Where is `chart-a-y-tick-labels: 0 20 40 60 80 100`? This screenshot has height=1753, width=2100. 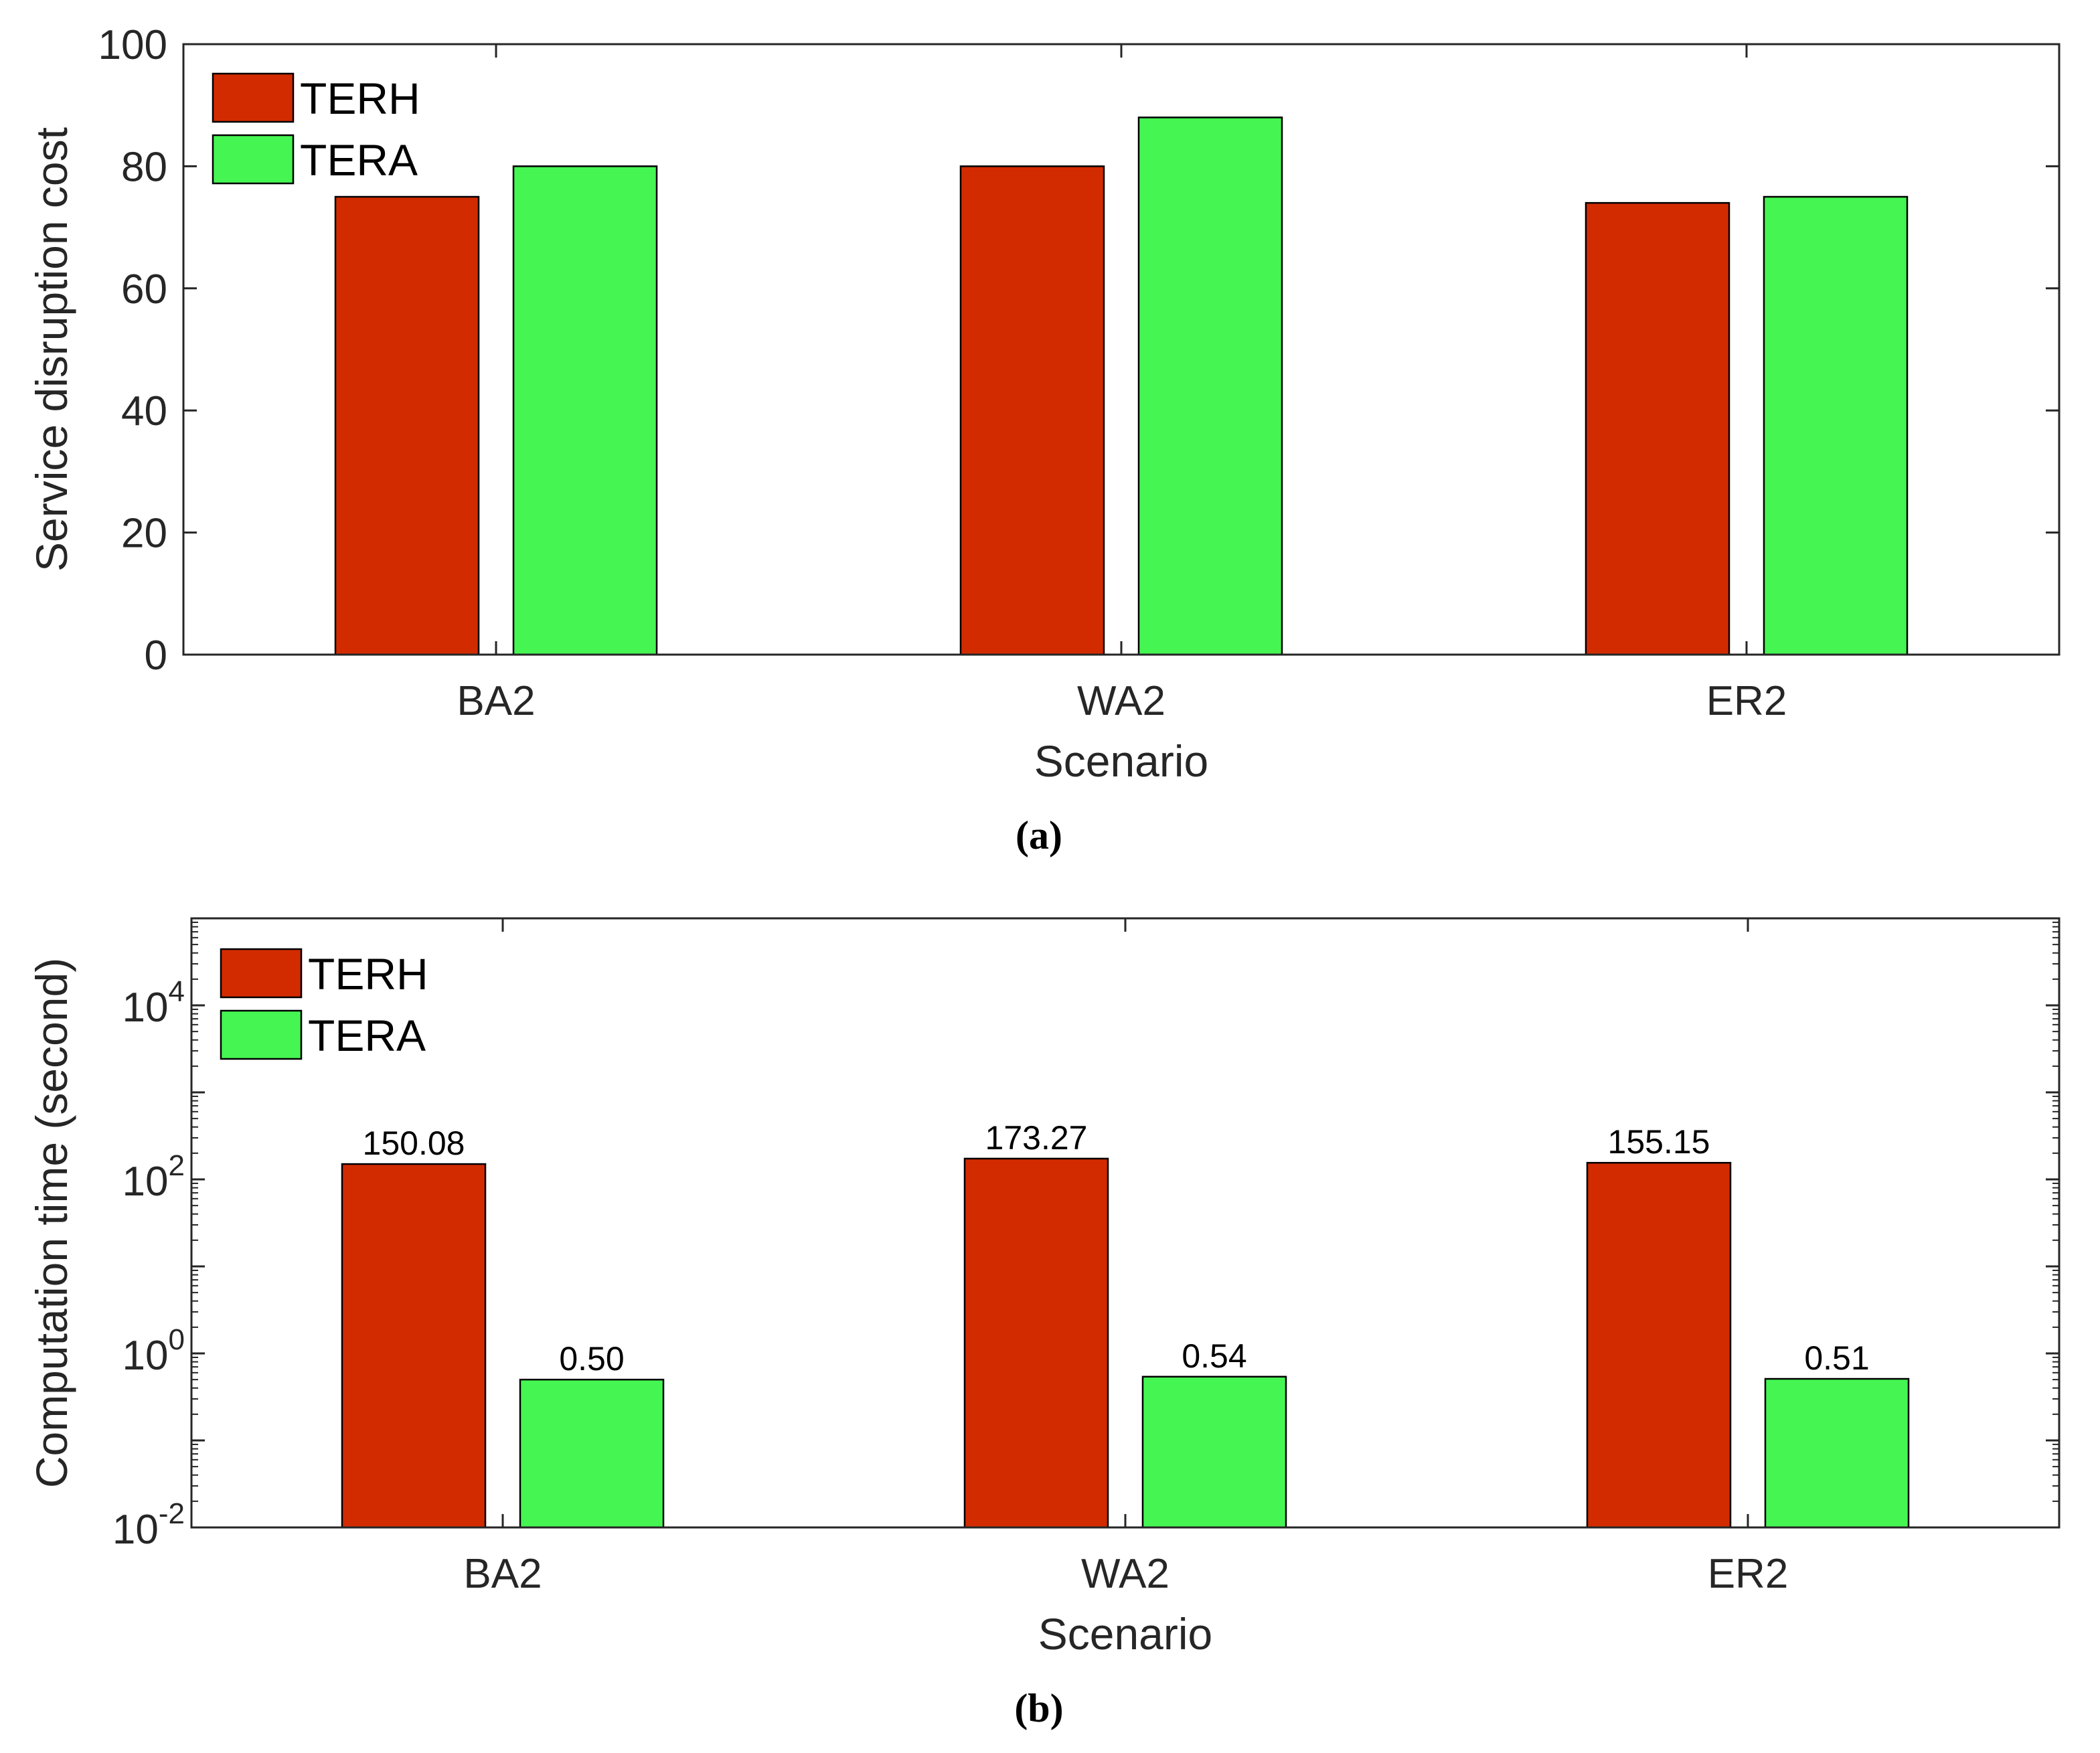
chart-a-y-tick-labels: 0 20 40 60 80 100 is located at coordinates (133, 350).